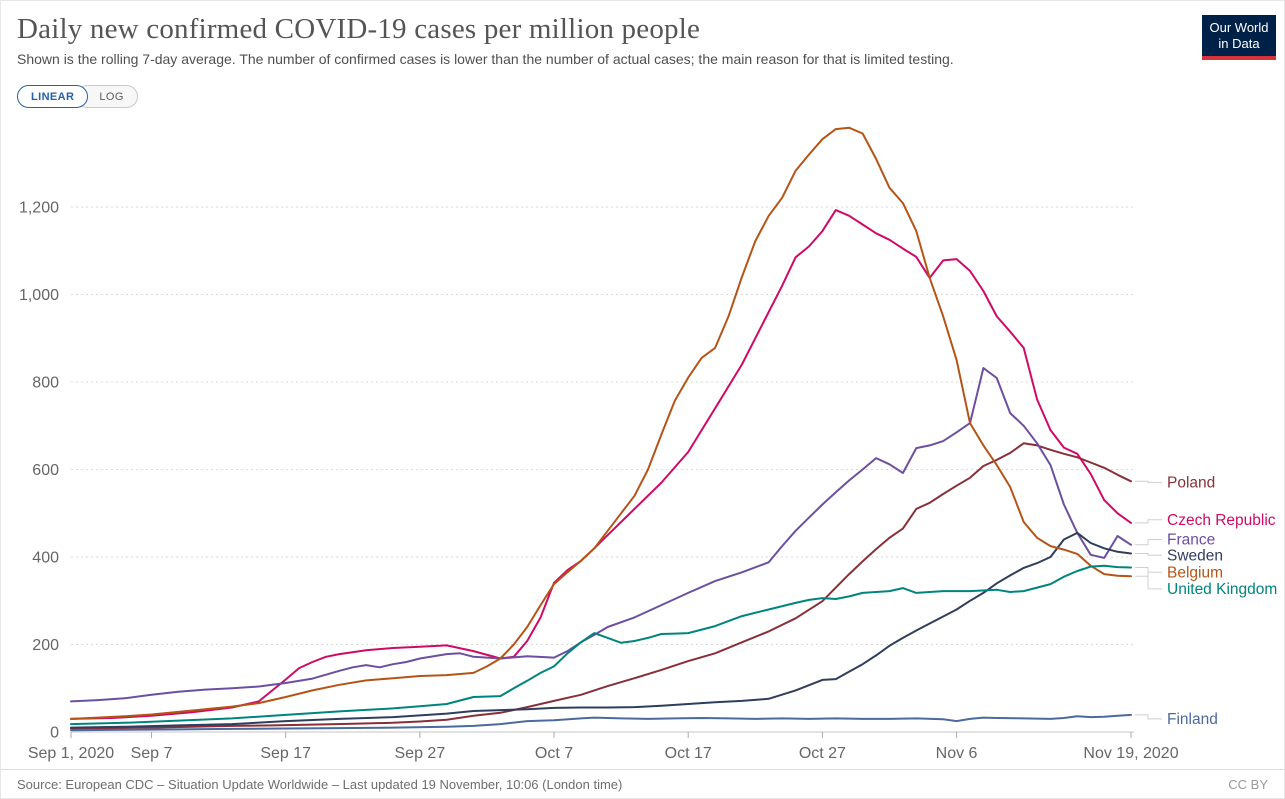 This screenshot has height=799, width=1285. I want to click on series-label-france: France, so click(1191, 540).